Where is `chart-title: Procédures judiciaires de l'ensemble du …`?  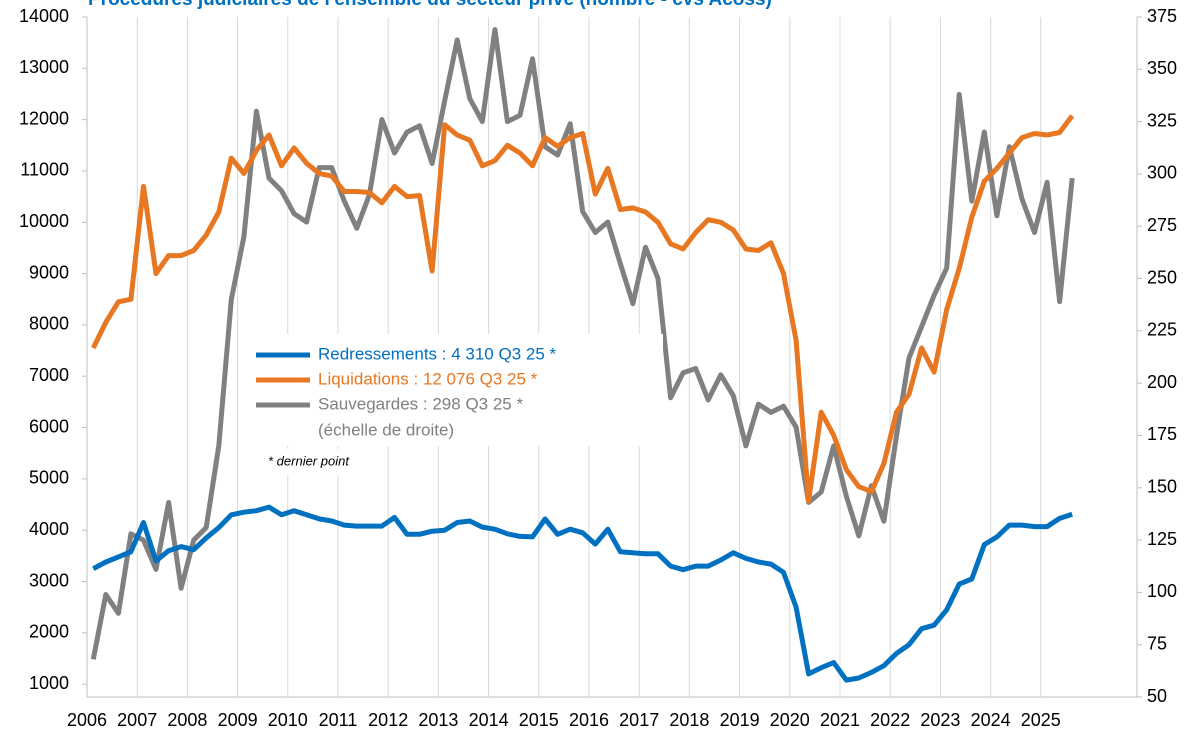
chart-title: Procédures judiciaires de l'ensemble du … is located at coordinates (430, 5).